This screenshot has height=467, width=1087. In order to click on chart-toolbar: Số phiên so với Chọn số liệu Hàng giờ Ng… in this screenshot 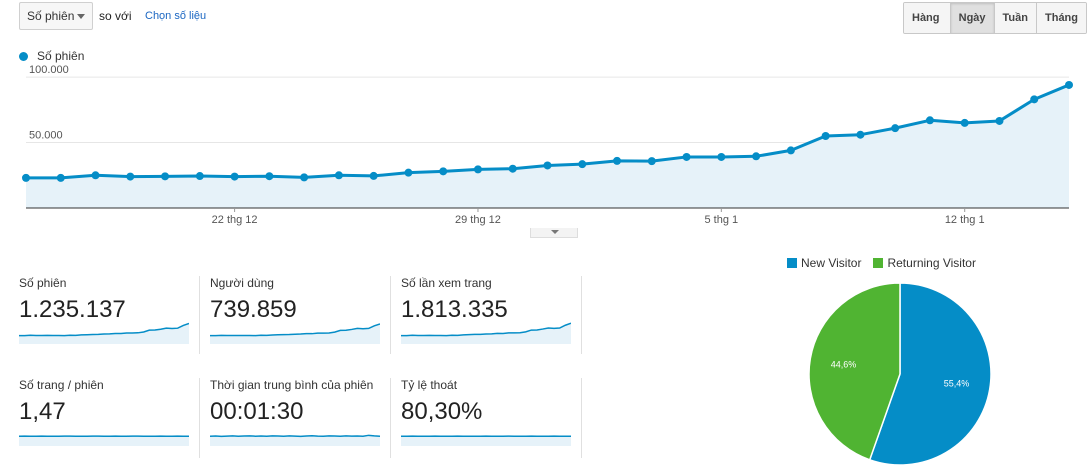, I will do `click(543, 18)`.